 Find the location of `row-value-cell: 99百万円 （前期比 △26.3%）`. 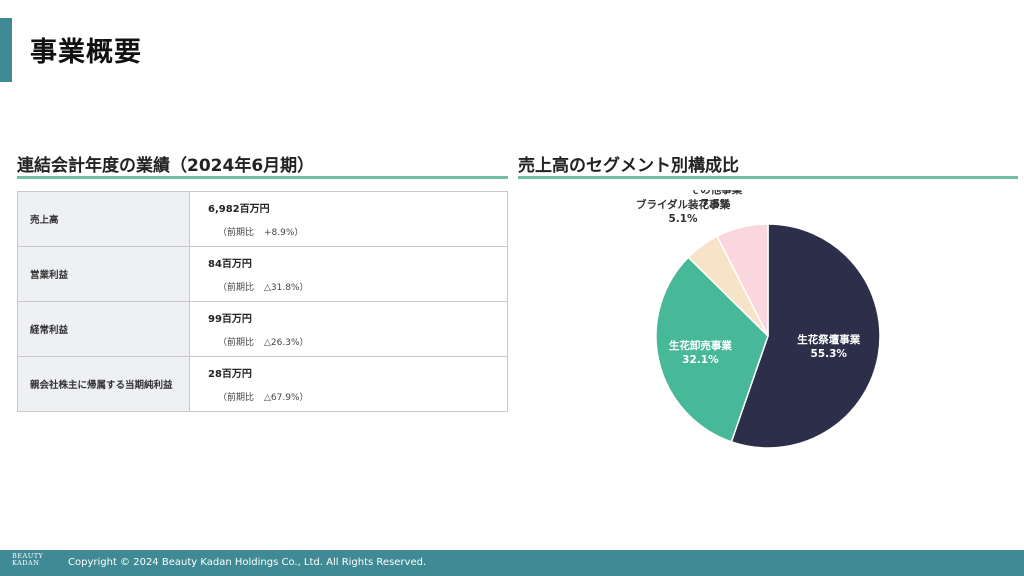

row-value-cell: 99百万円 （前期比 △26.3%） is located at coordinates (348, 329).